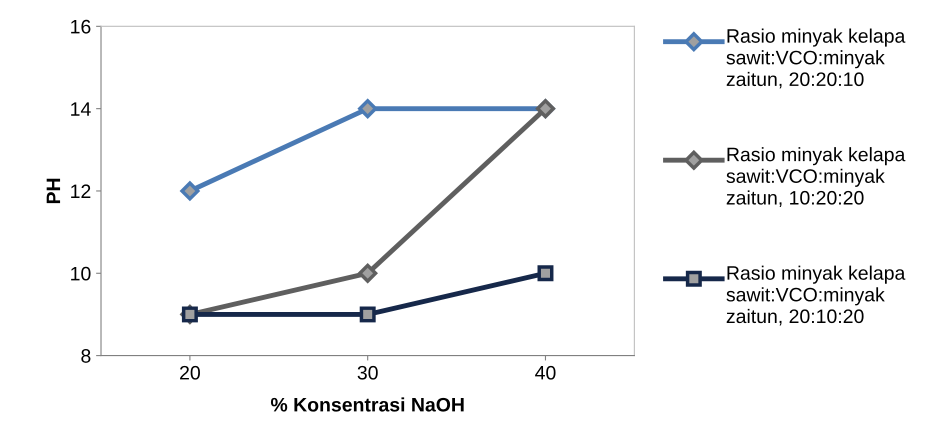 This screenshot has height=439, width=944. Describe the element at coordinates (816, 177) in the screenshot. I see `legend-label: Rasio minyak kelapa sawit:VCO:minyak zaitun, 10:20:20` at that location.